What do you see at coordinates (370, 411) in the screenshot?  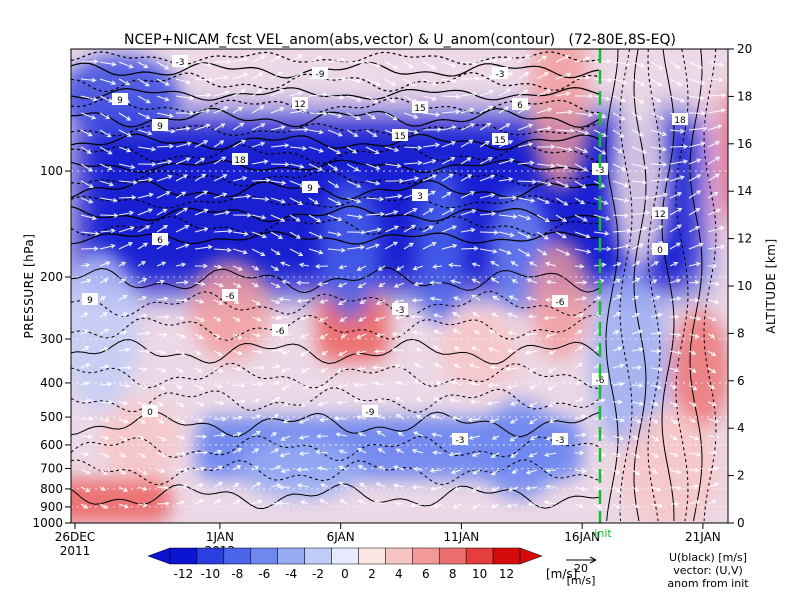 I see `contour-label: -9` at bounding box center [370, 411].